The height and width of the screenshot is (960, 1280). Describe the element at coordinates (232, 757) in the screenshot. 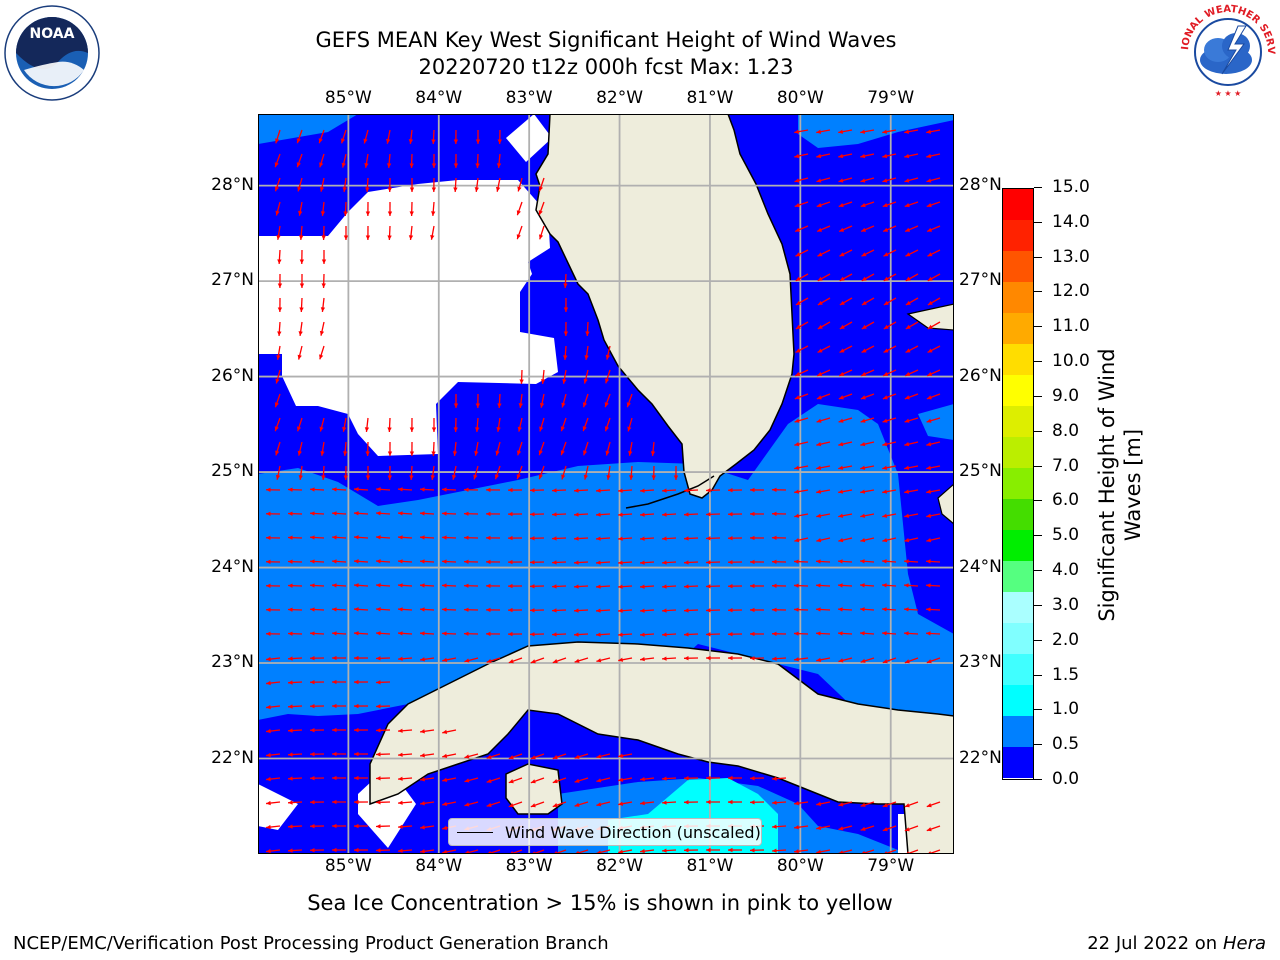

I see `lat-tick-left-6: 22°N` at that location.